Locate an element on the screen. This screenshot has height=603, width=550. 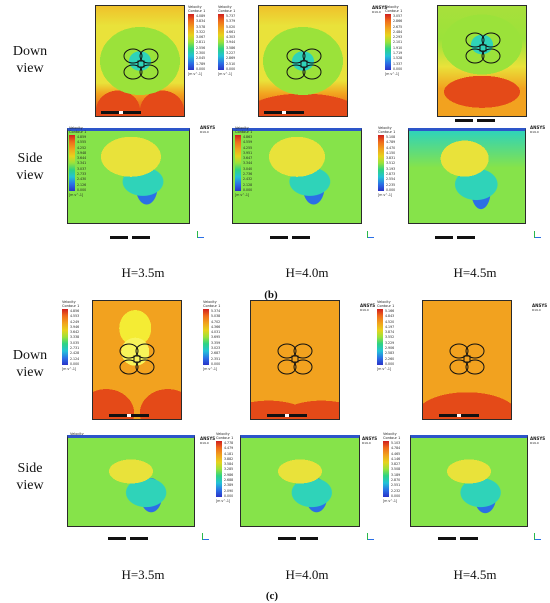
panel-label-c: (c) is located at coordinates (272, 596).